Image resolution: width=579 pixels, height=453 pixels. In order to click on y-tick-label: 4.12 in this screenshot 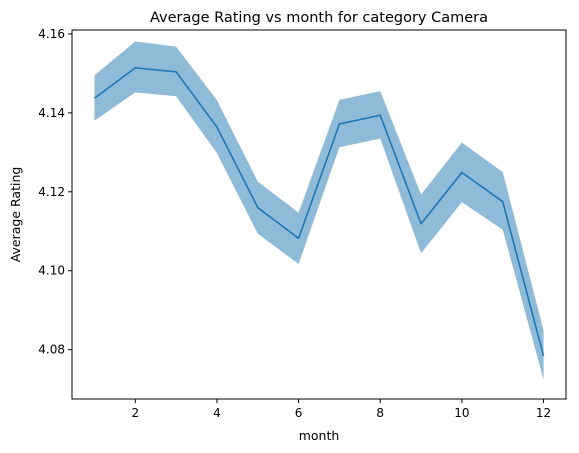, I will do `click(51, 192)`.